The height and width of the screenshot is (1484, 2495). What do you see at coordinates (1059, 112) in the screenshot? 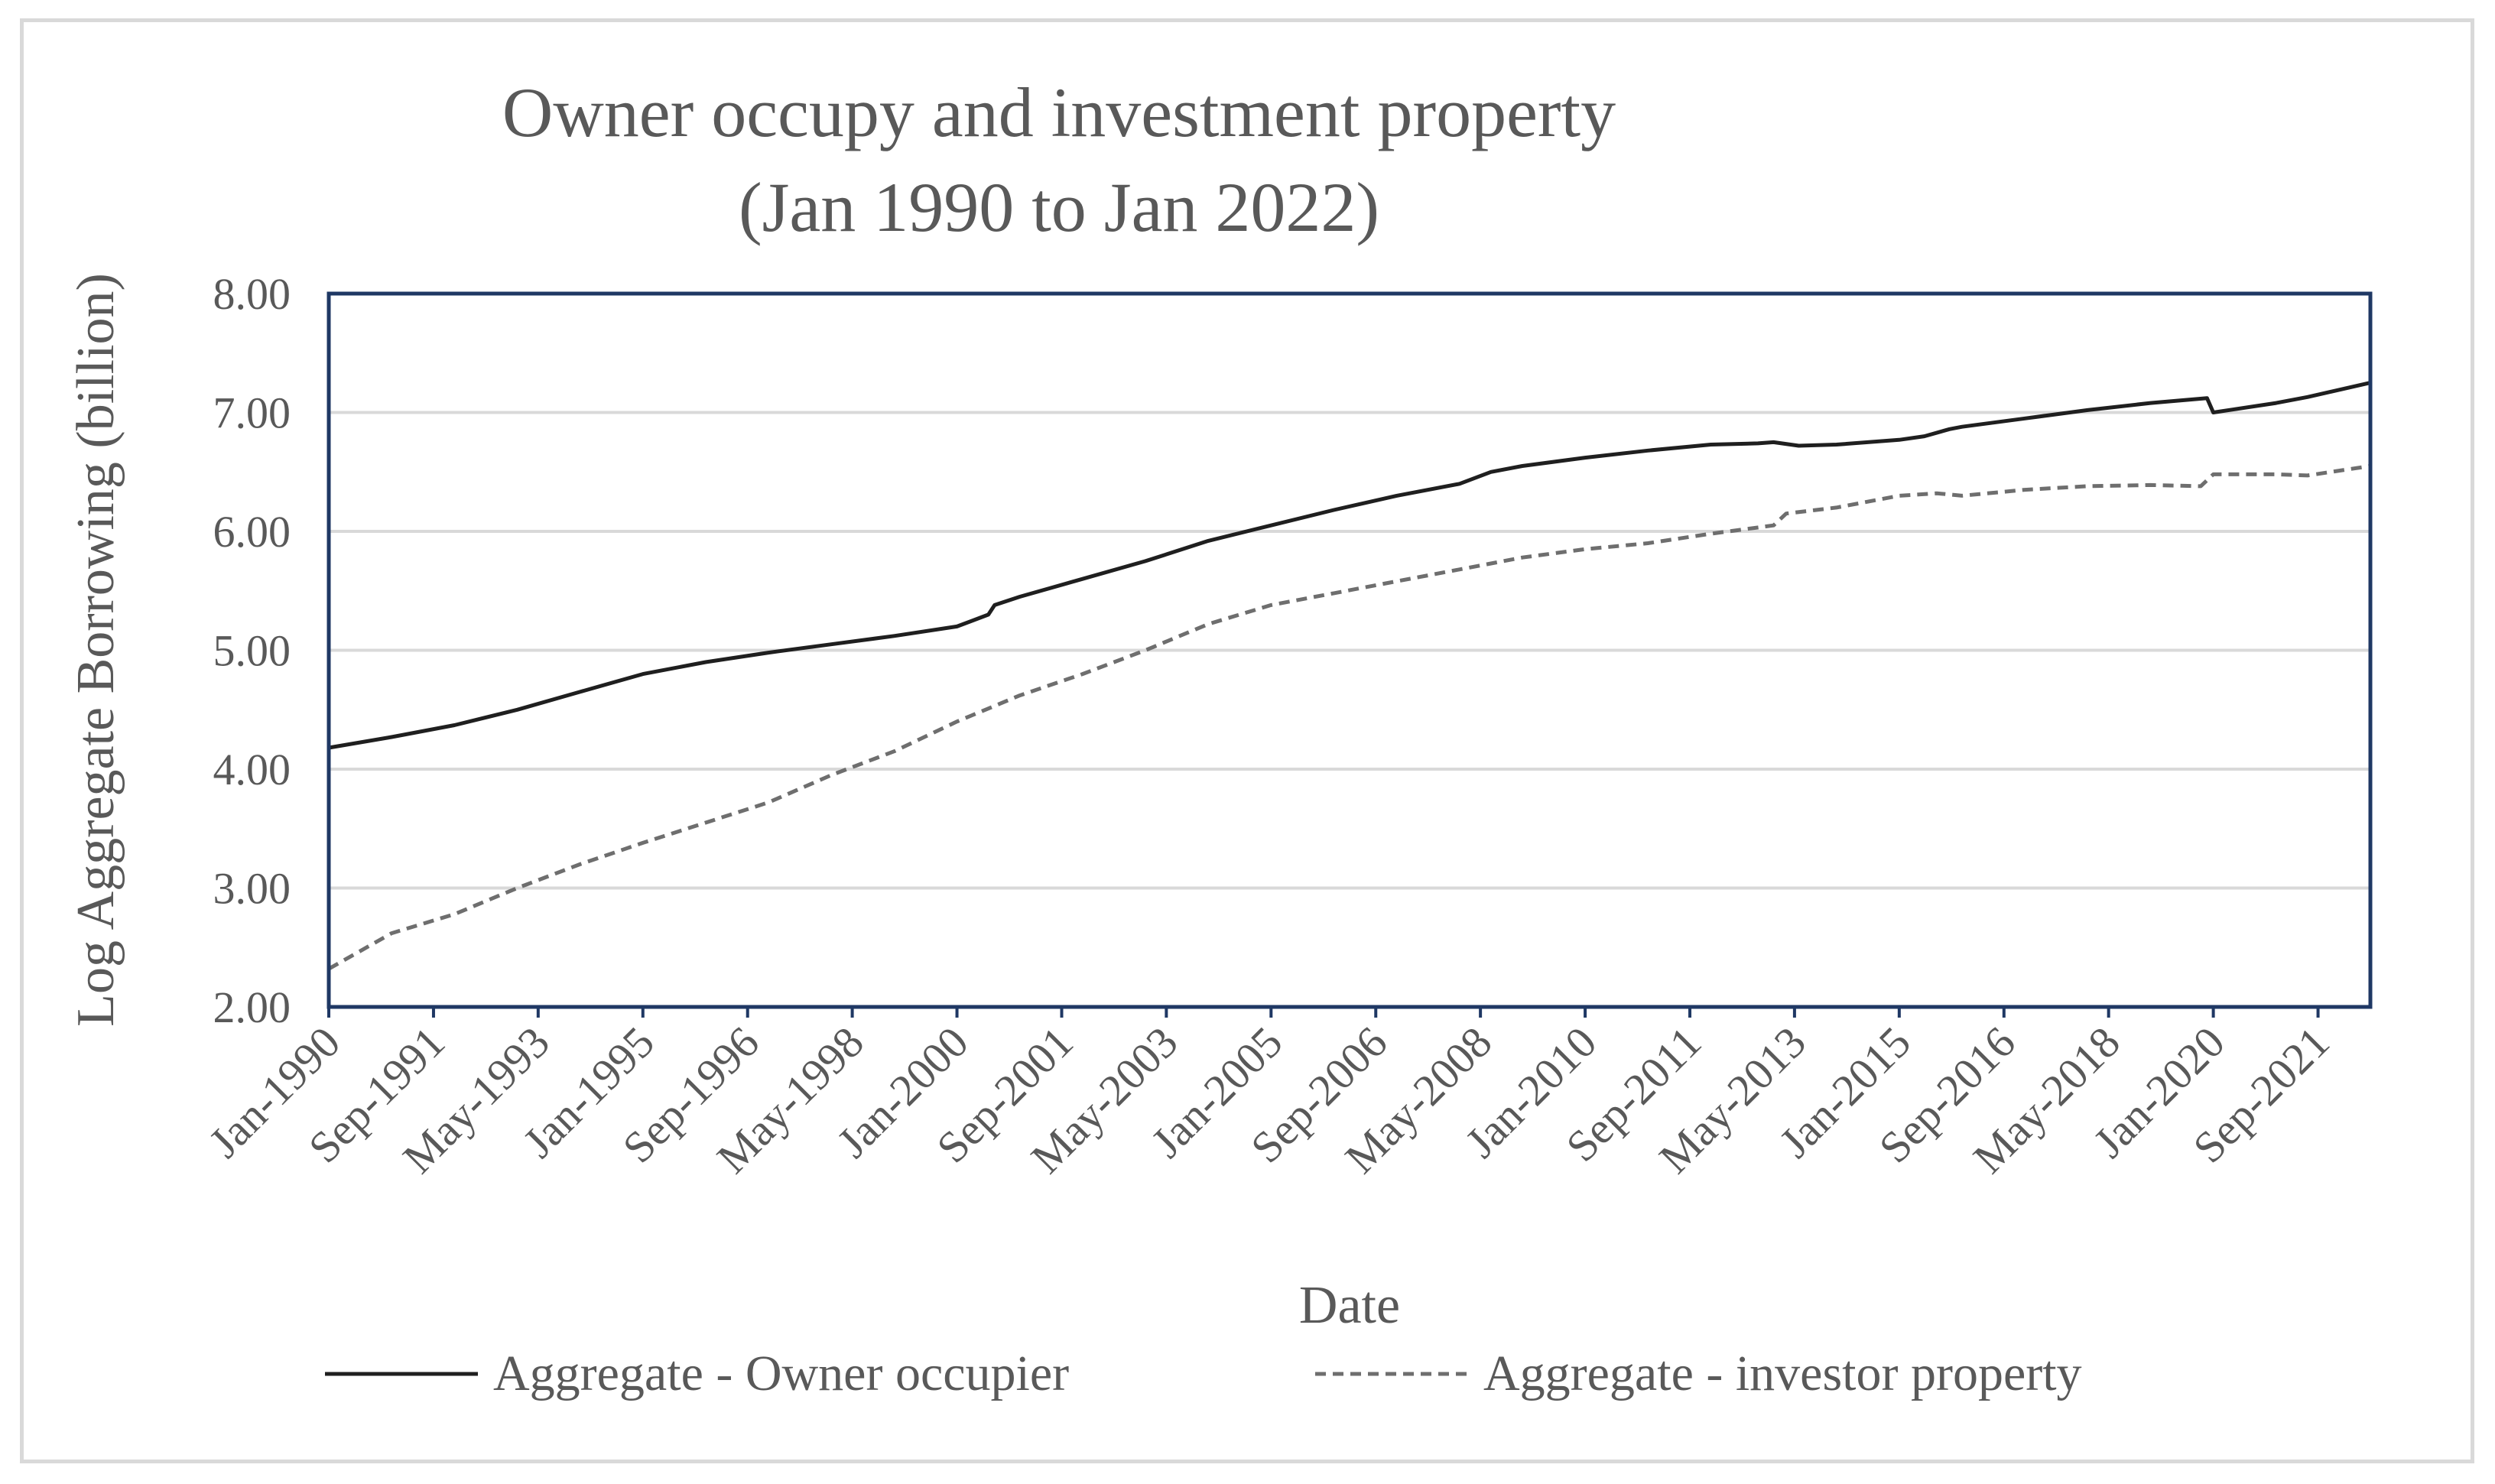
I see `chart-title-line-1: Owner occupy and investment property` at bounding box center [1059, 112].